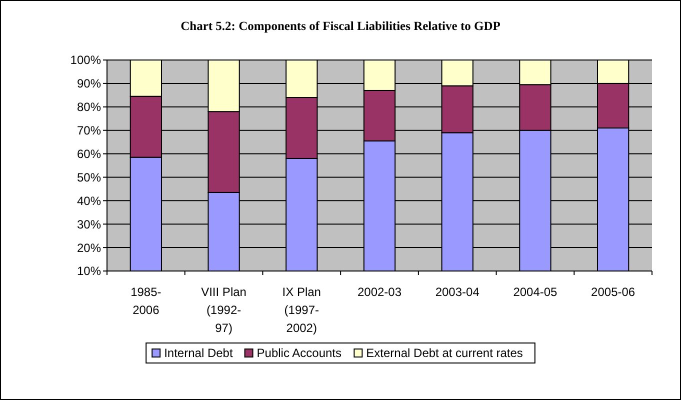 This screenshot has width=681, height=400. I want to click on y-tick-label: 90%, so click(89, 83).